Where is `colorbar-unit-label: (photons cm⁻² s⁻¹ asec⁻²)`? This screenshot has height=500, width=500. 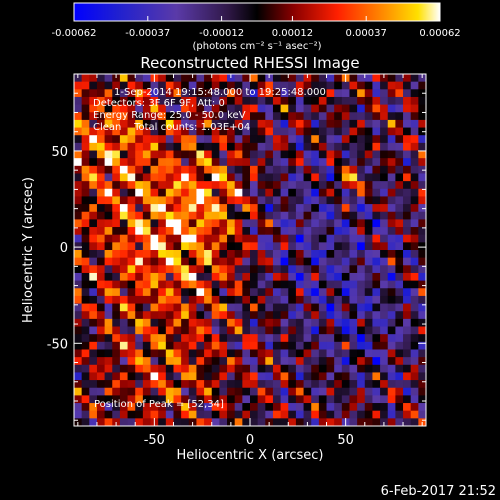
colorbar-unit-label: (photons cm⁻² s⁻¹ asec⁻²) is located at coordinates (256, 46).